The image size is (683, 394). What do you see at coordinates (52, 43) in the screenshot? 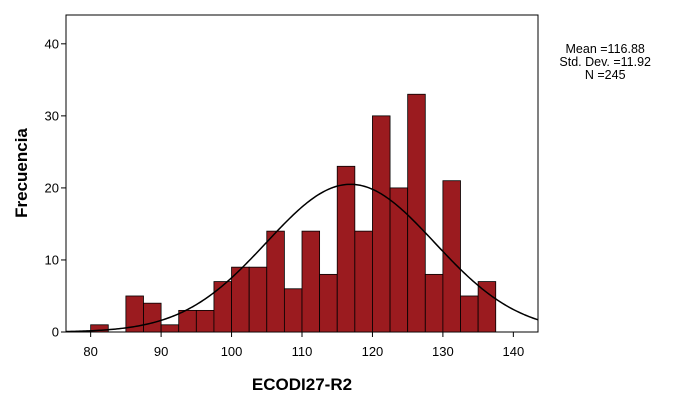
I see `y-tick-label: 40` at bounding box center [52, 43].